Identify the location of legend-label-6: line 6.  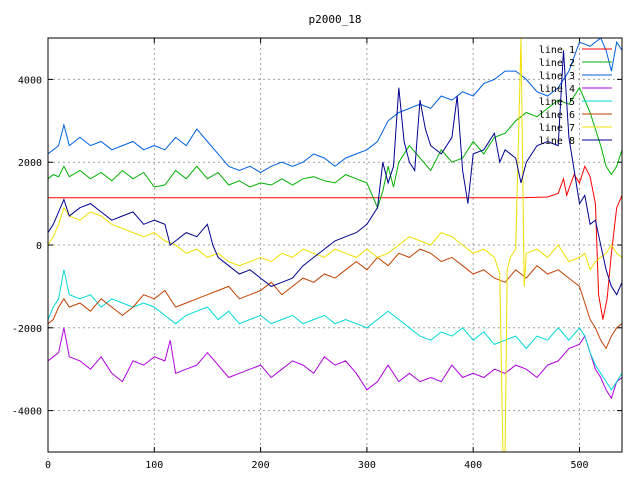
(557, 115).